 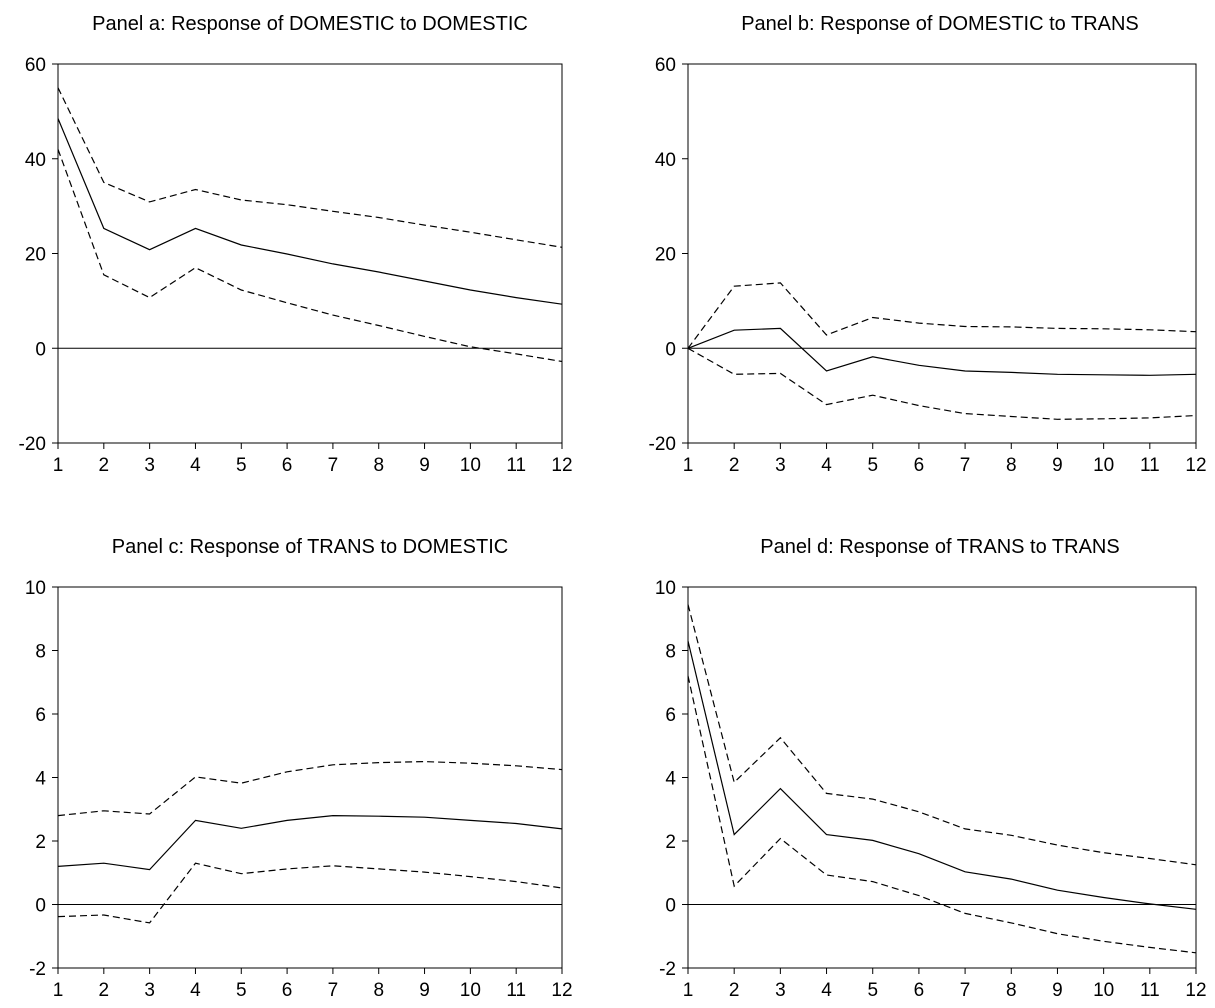 What do you see at coordinates (670, 349) in the screenshot?
I see `panel-b-ytick-label: 0` at bounding box center [670, 349].